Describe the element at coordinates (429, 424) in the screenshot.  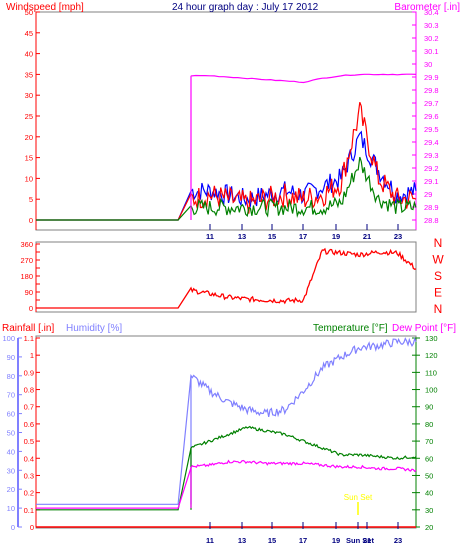
I see `temperature-tick-label: 80` at that location.